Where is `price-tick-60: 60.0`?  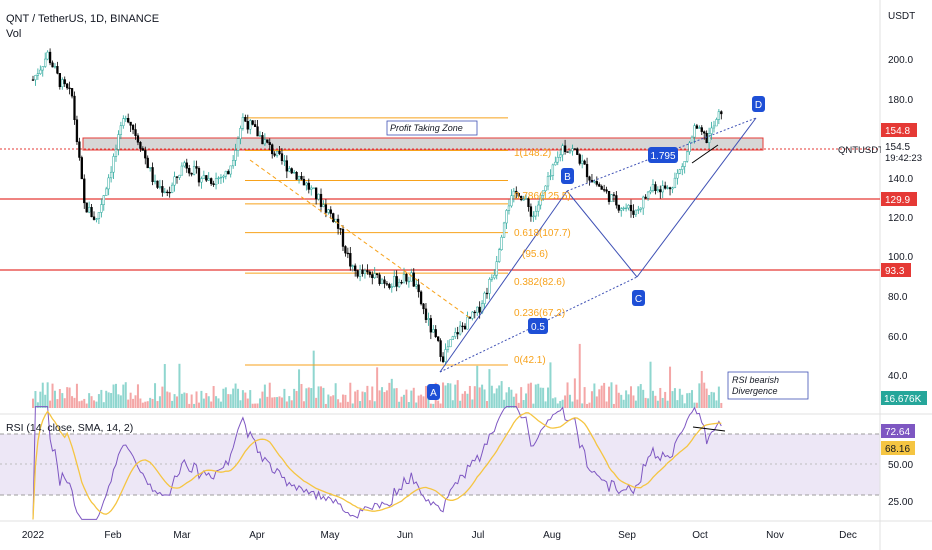
price-tick-60: 60.0 is located at coordinates (898, 337).